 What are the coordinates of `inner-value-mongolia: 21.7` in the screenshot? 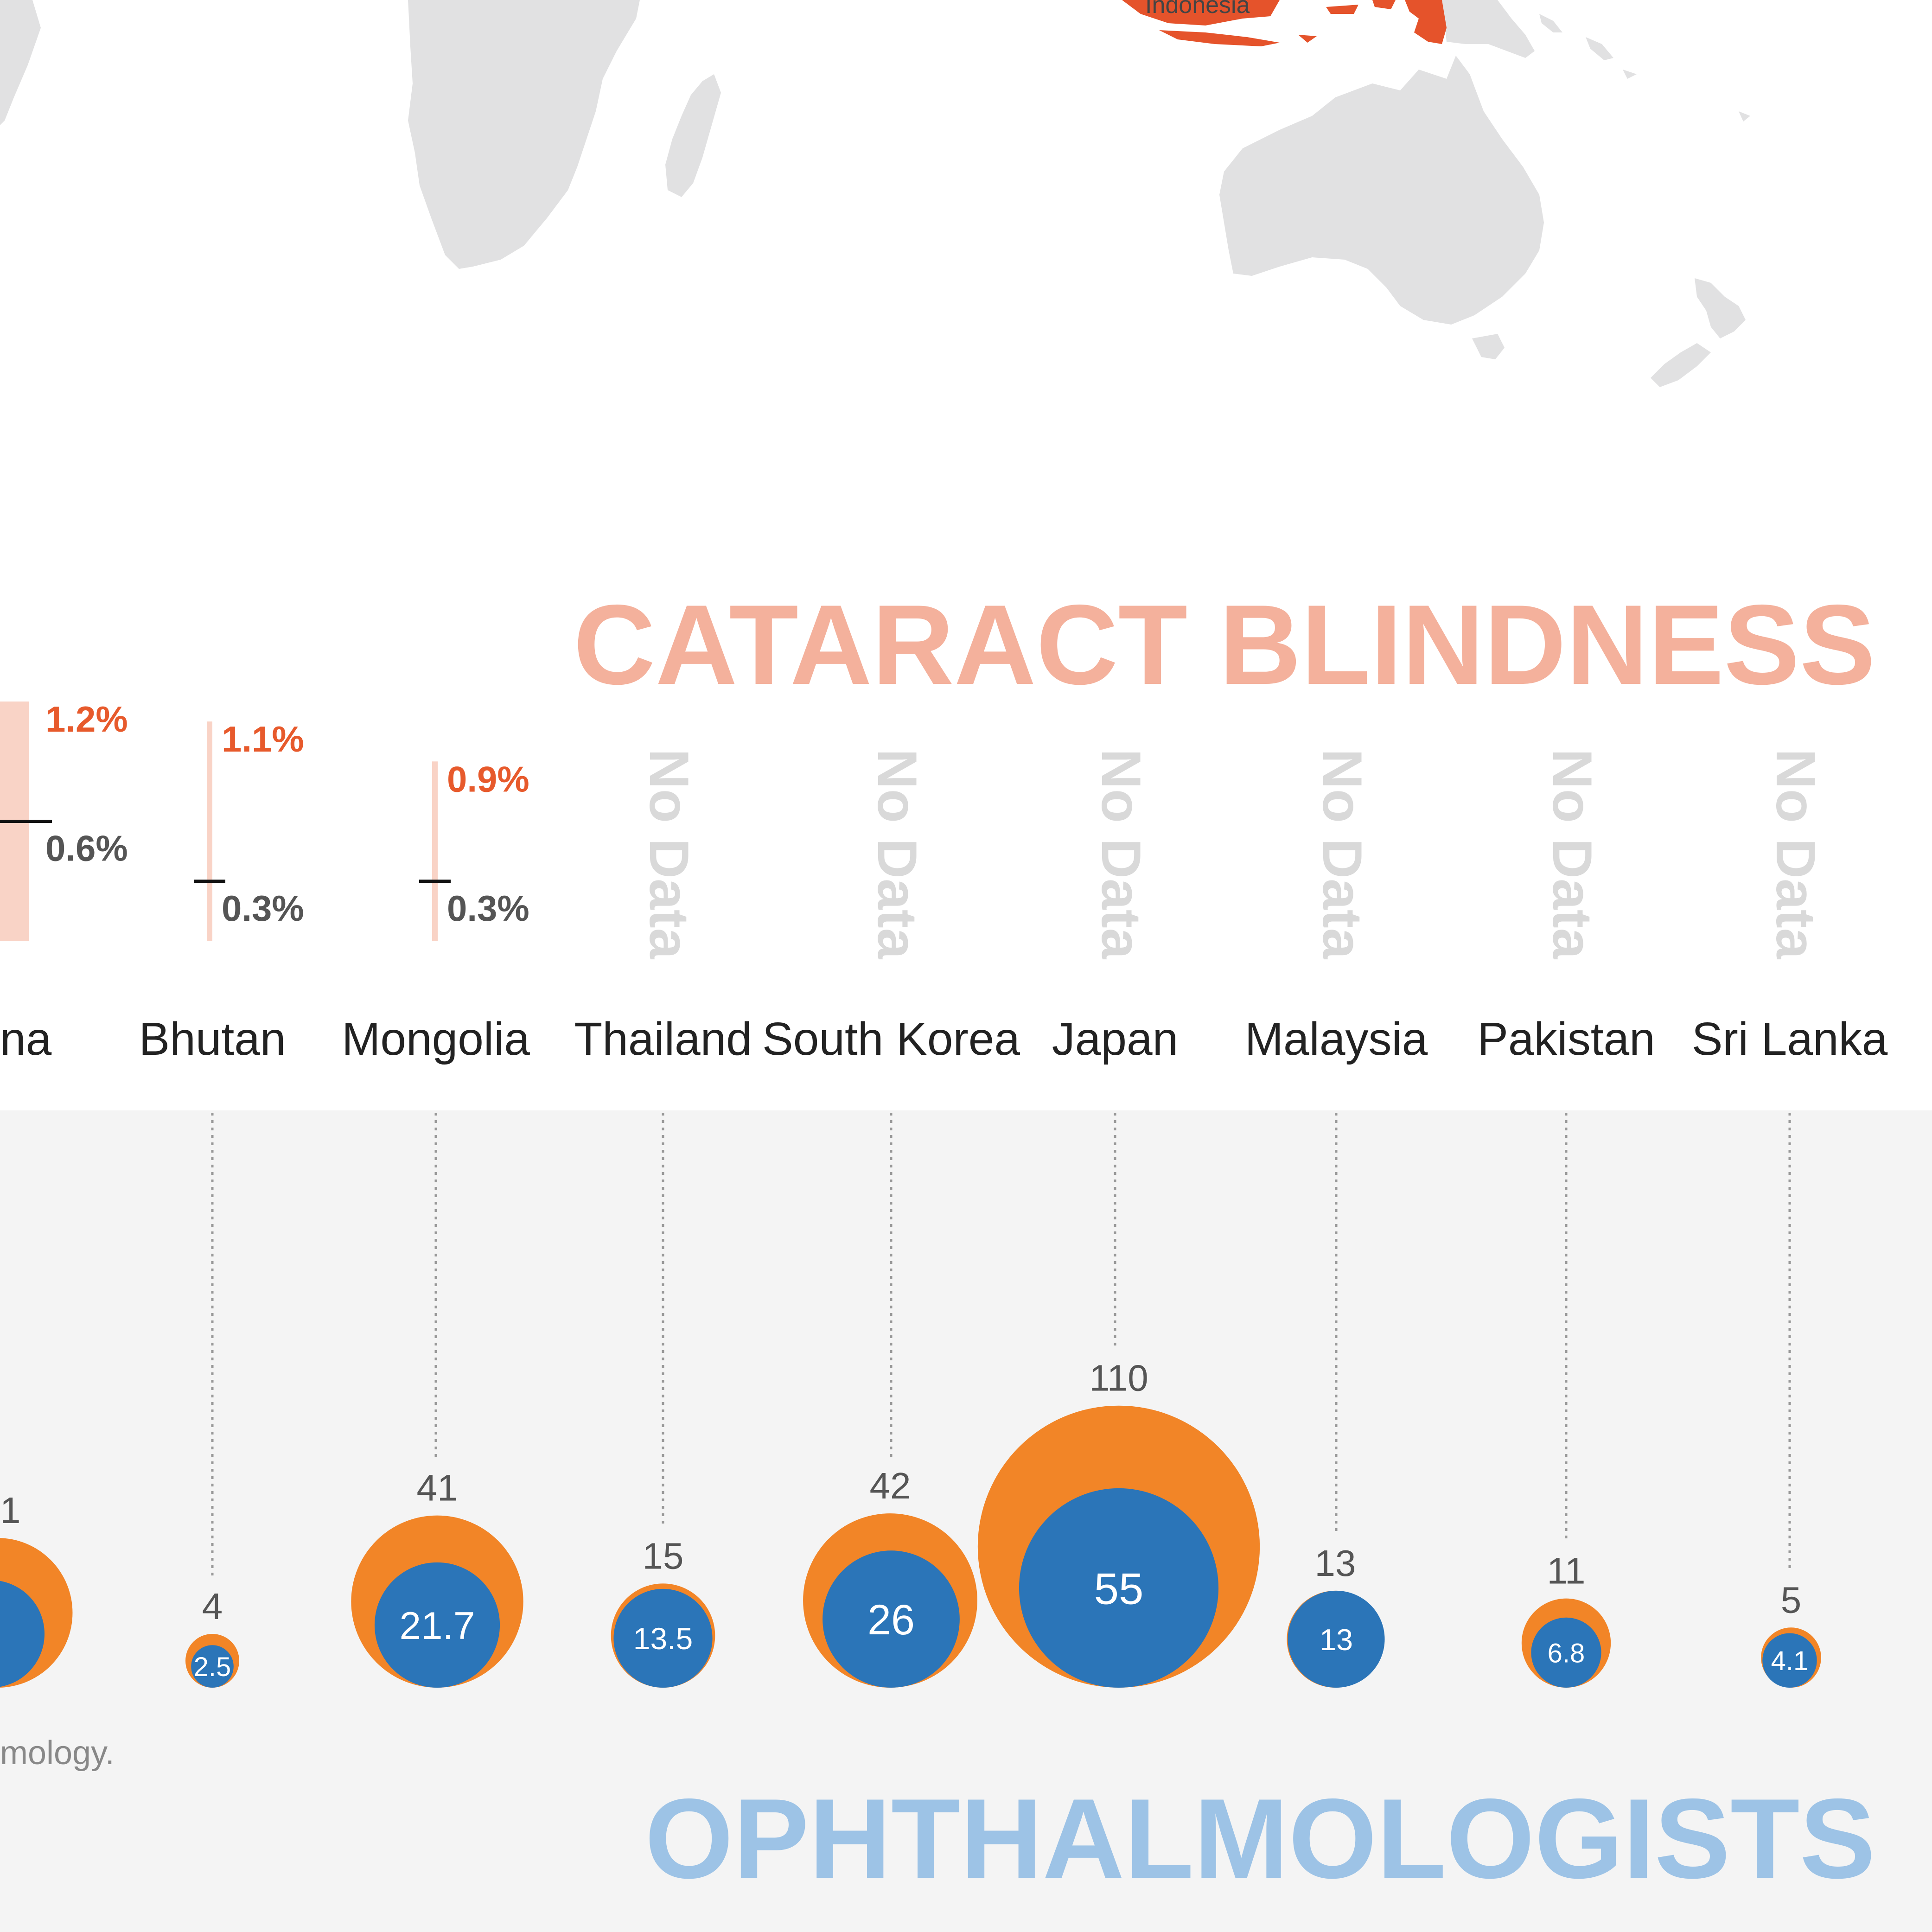 It's located at (437, 1625).